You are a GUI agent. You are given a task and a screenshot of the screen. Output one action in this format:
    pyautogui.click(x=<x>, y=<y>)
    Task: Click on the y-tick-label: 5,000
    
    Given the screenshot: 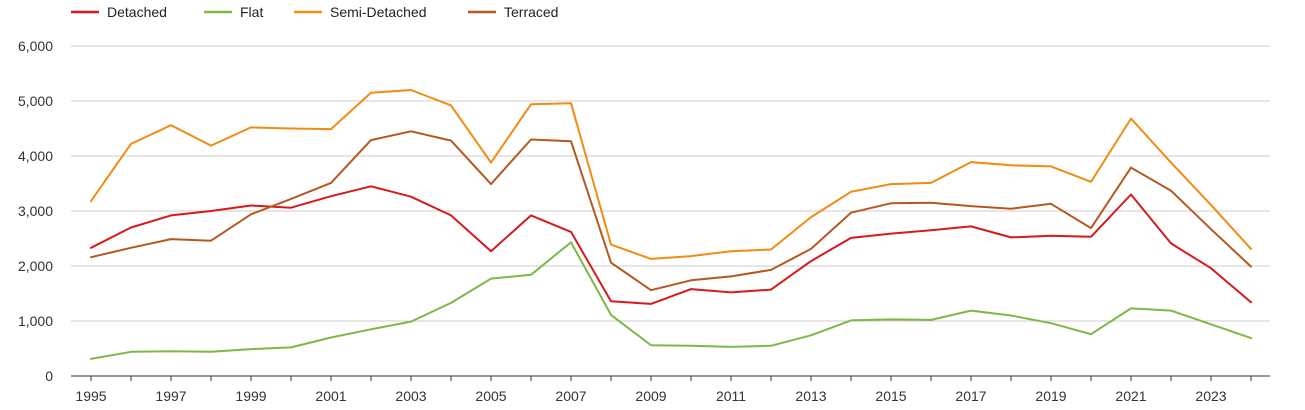 What is the action you would take?
    pyautogui.click(x=35, y=101)
    